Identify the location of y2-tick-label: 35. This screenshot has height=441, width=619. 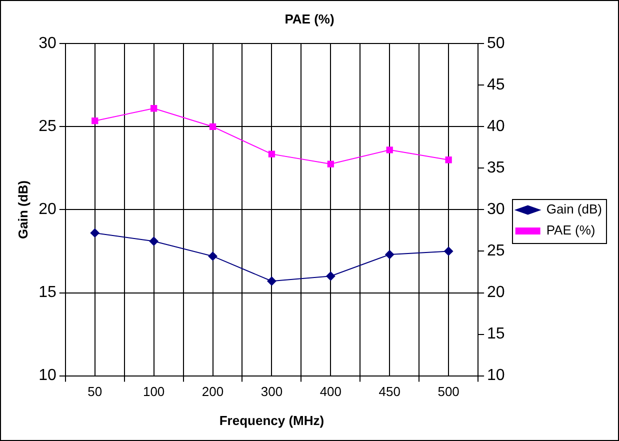
(496, 168).